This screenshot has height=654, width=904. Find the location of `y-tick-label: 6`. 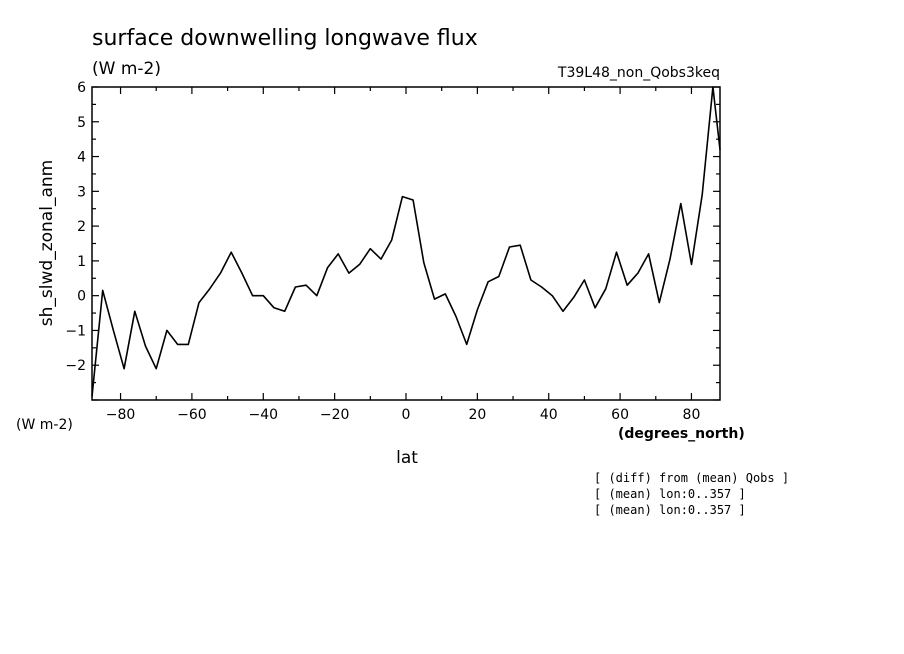

y-tick-label: 6 is located at coordinates (81, 88).